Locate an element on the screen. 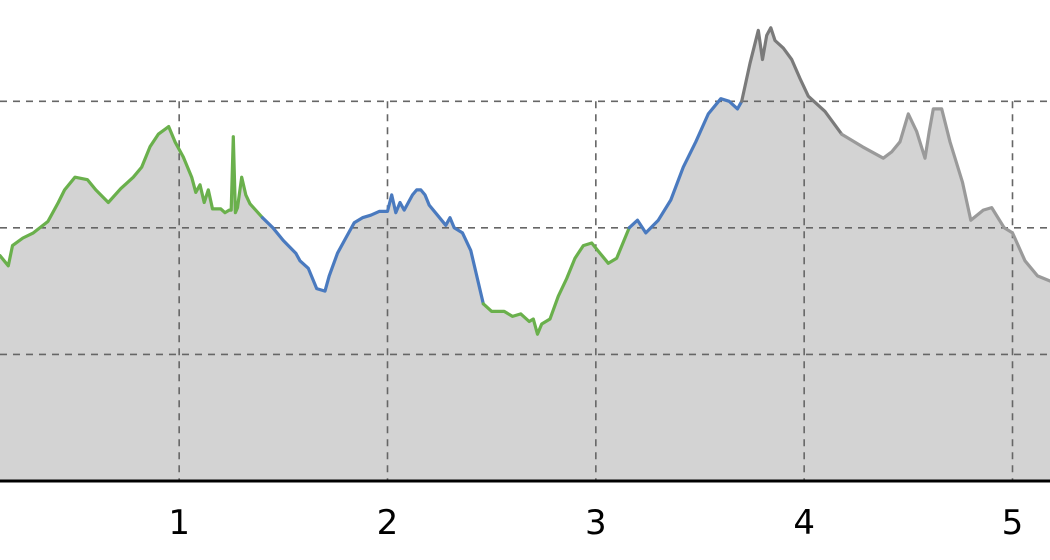 The image size is (1050, 560). x-tick-label: 1 is located at coordinates (179, 523).